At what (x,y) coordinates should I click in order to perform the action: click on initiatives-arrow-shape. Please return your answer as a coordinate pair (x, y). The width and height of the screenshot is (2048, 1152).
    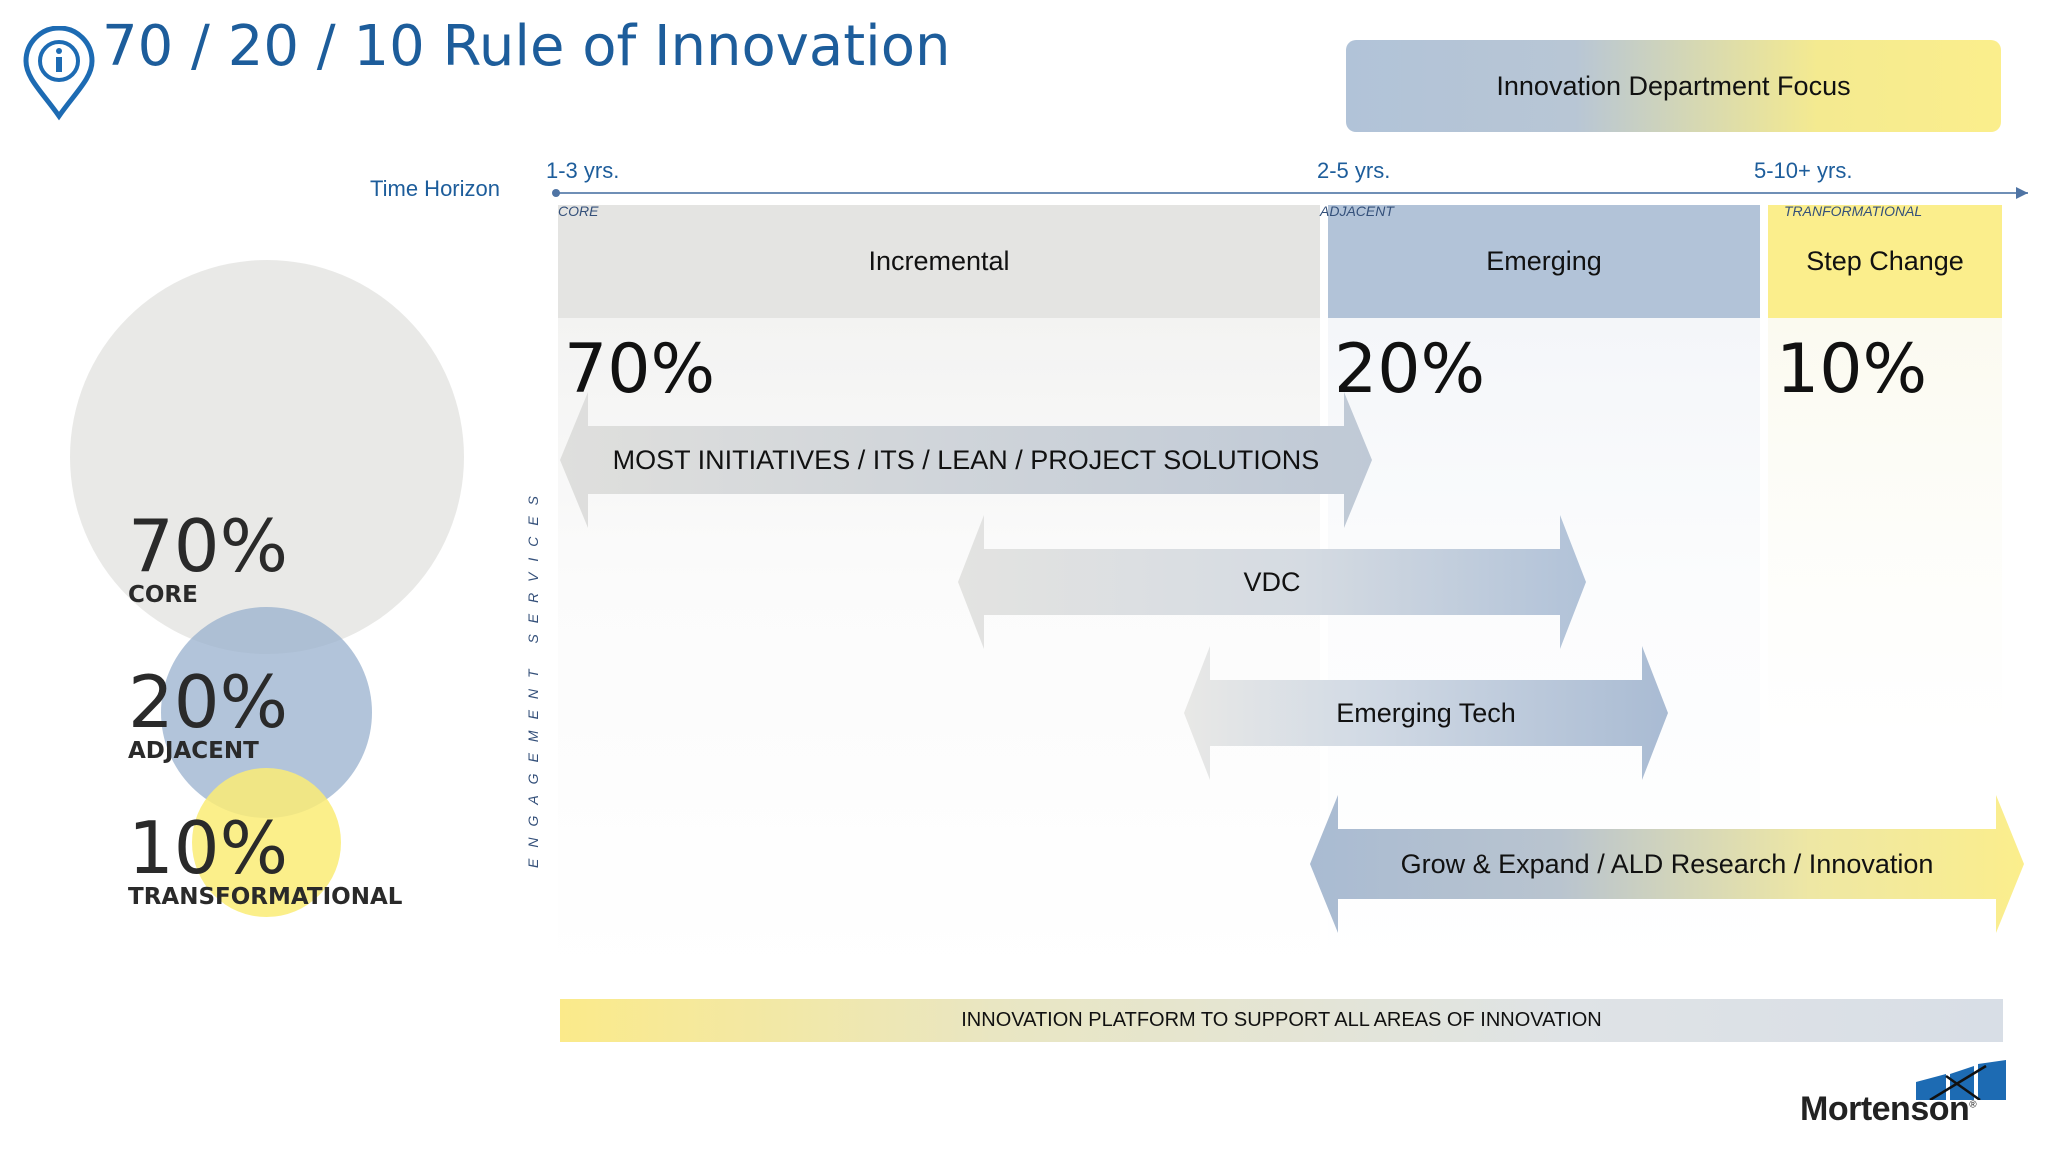
    Looking at the image, I should click on (966, 460).